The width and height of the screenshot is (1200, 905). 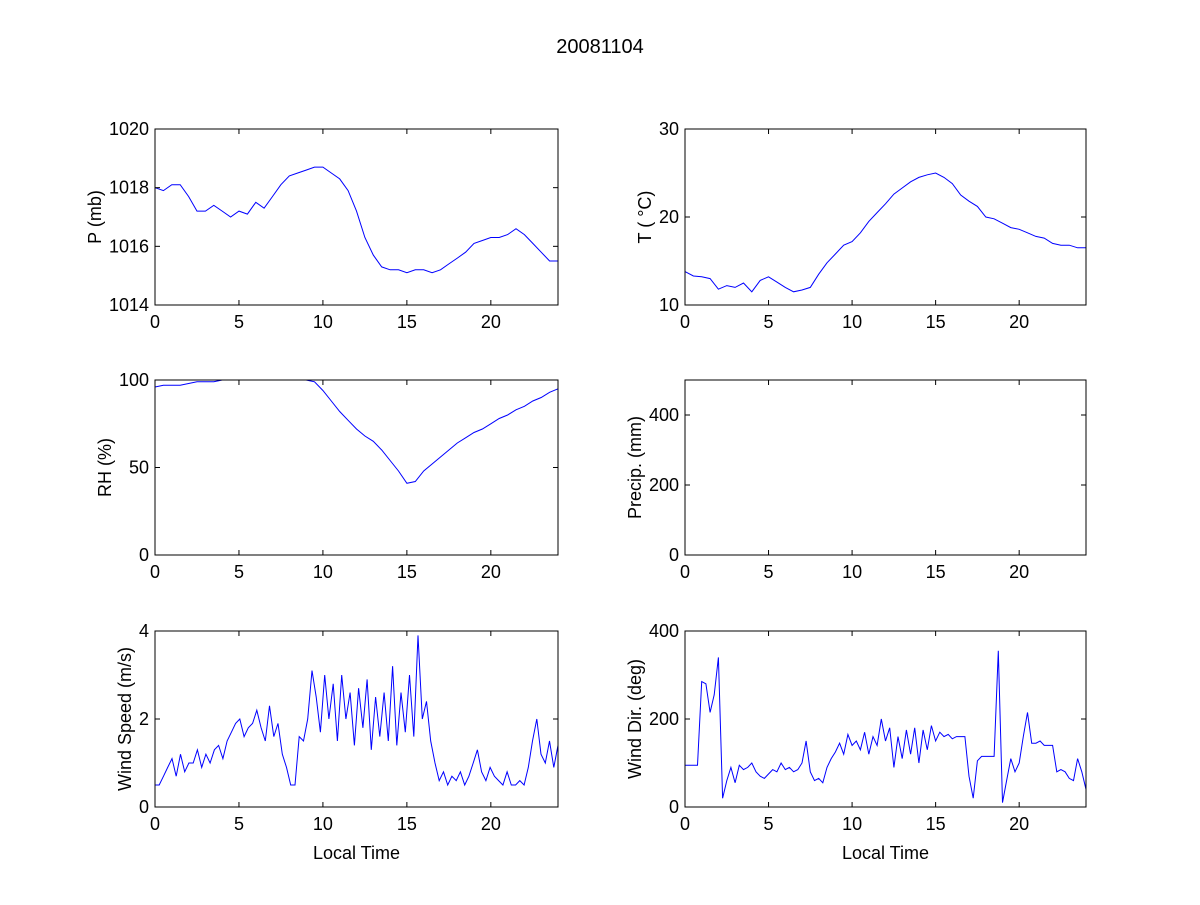 What do you see at coordinates (357, 711) in the screenshot?
I see `windspeed-series-line` at bounding box center [357, 711].